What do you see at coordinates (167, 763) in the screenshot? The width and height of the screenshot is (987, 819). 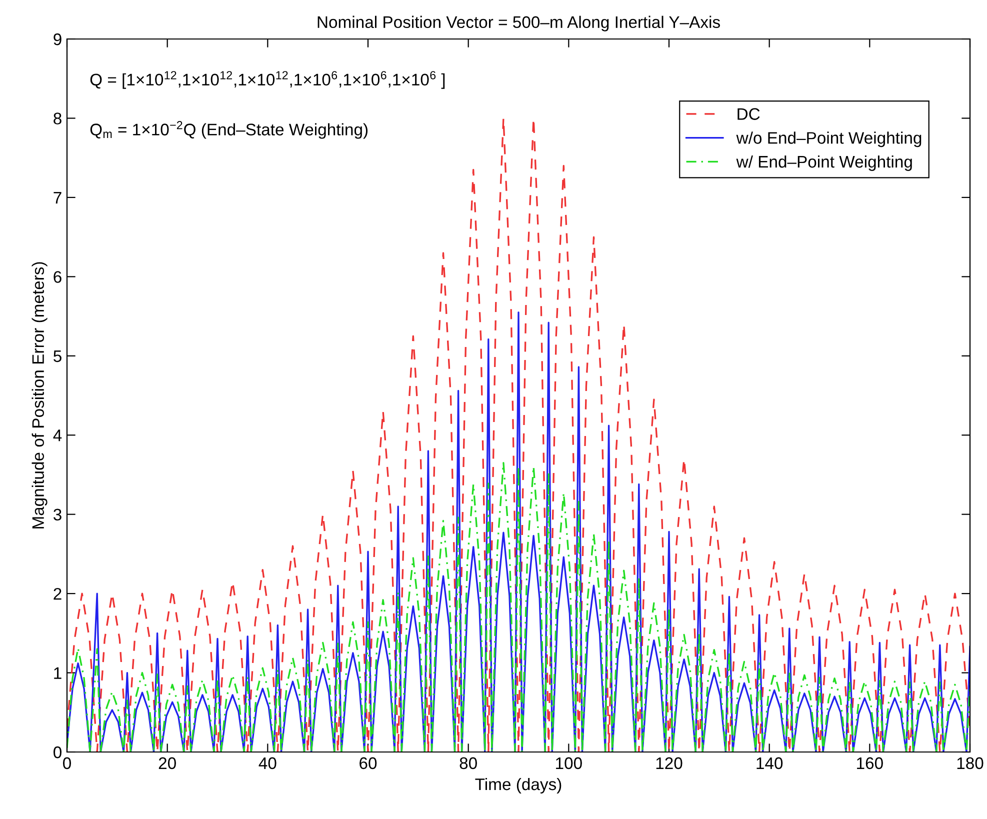 I see `x-tick-label: 20` at bounding box center [167, 763].